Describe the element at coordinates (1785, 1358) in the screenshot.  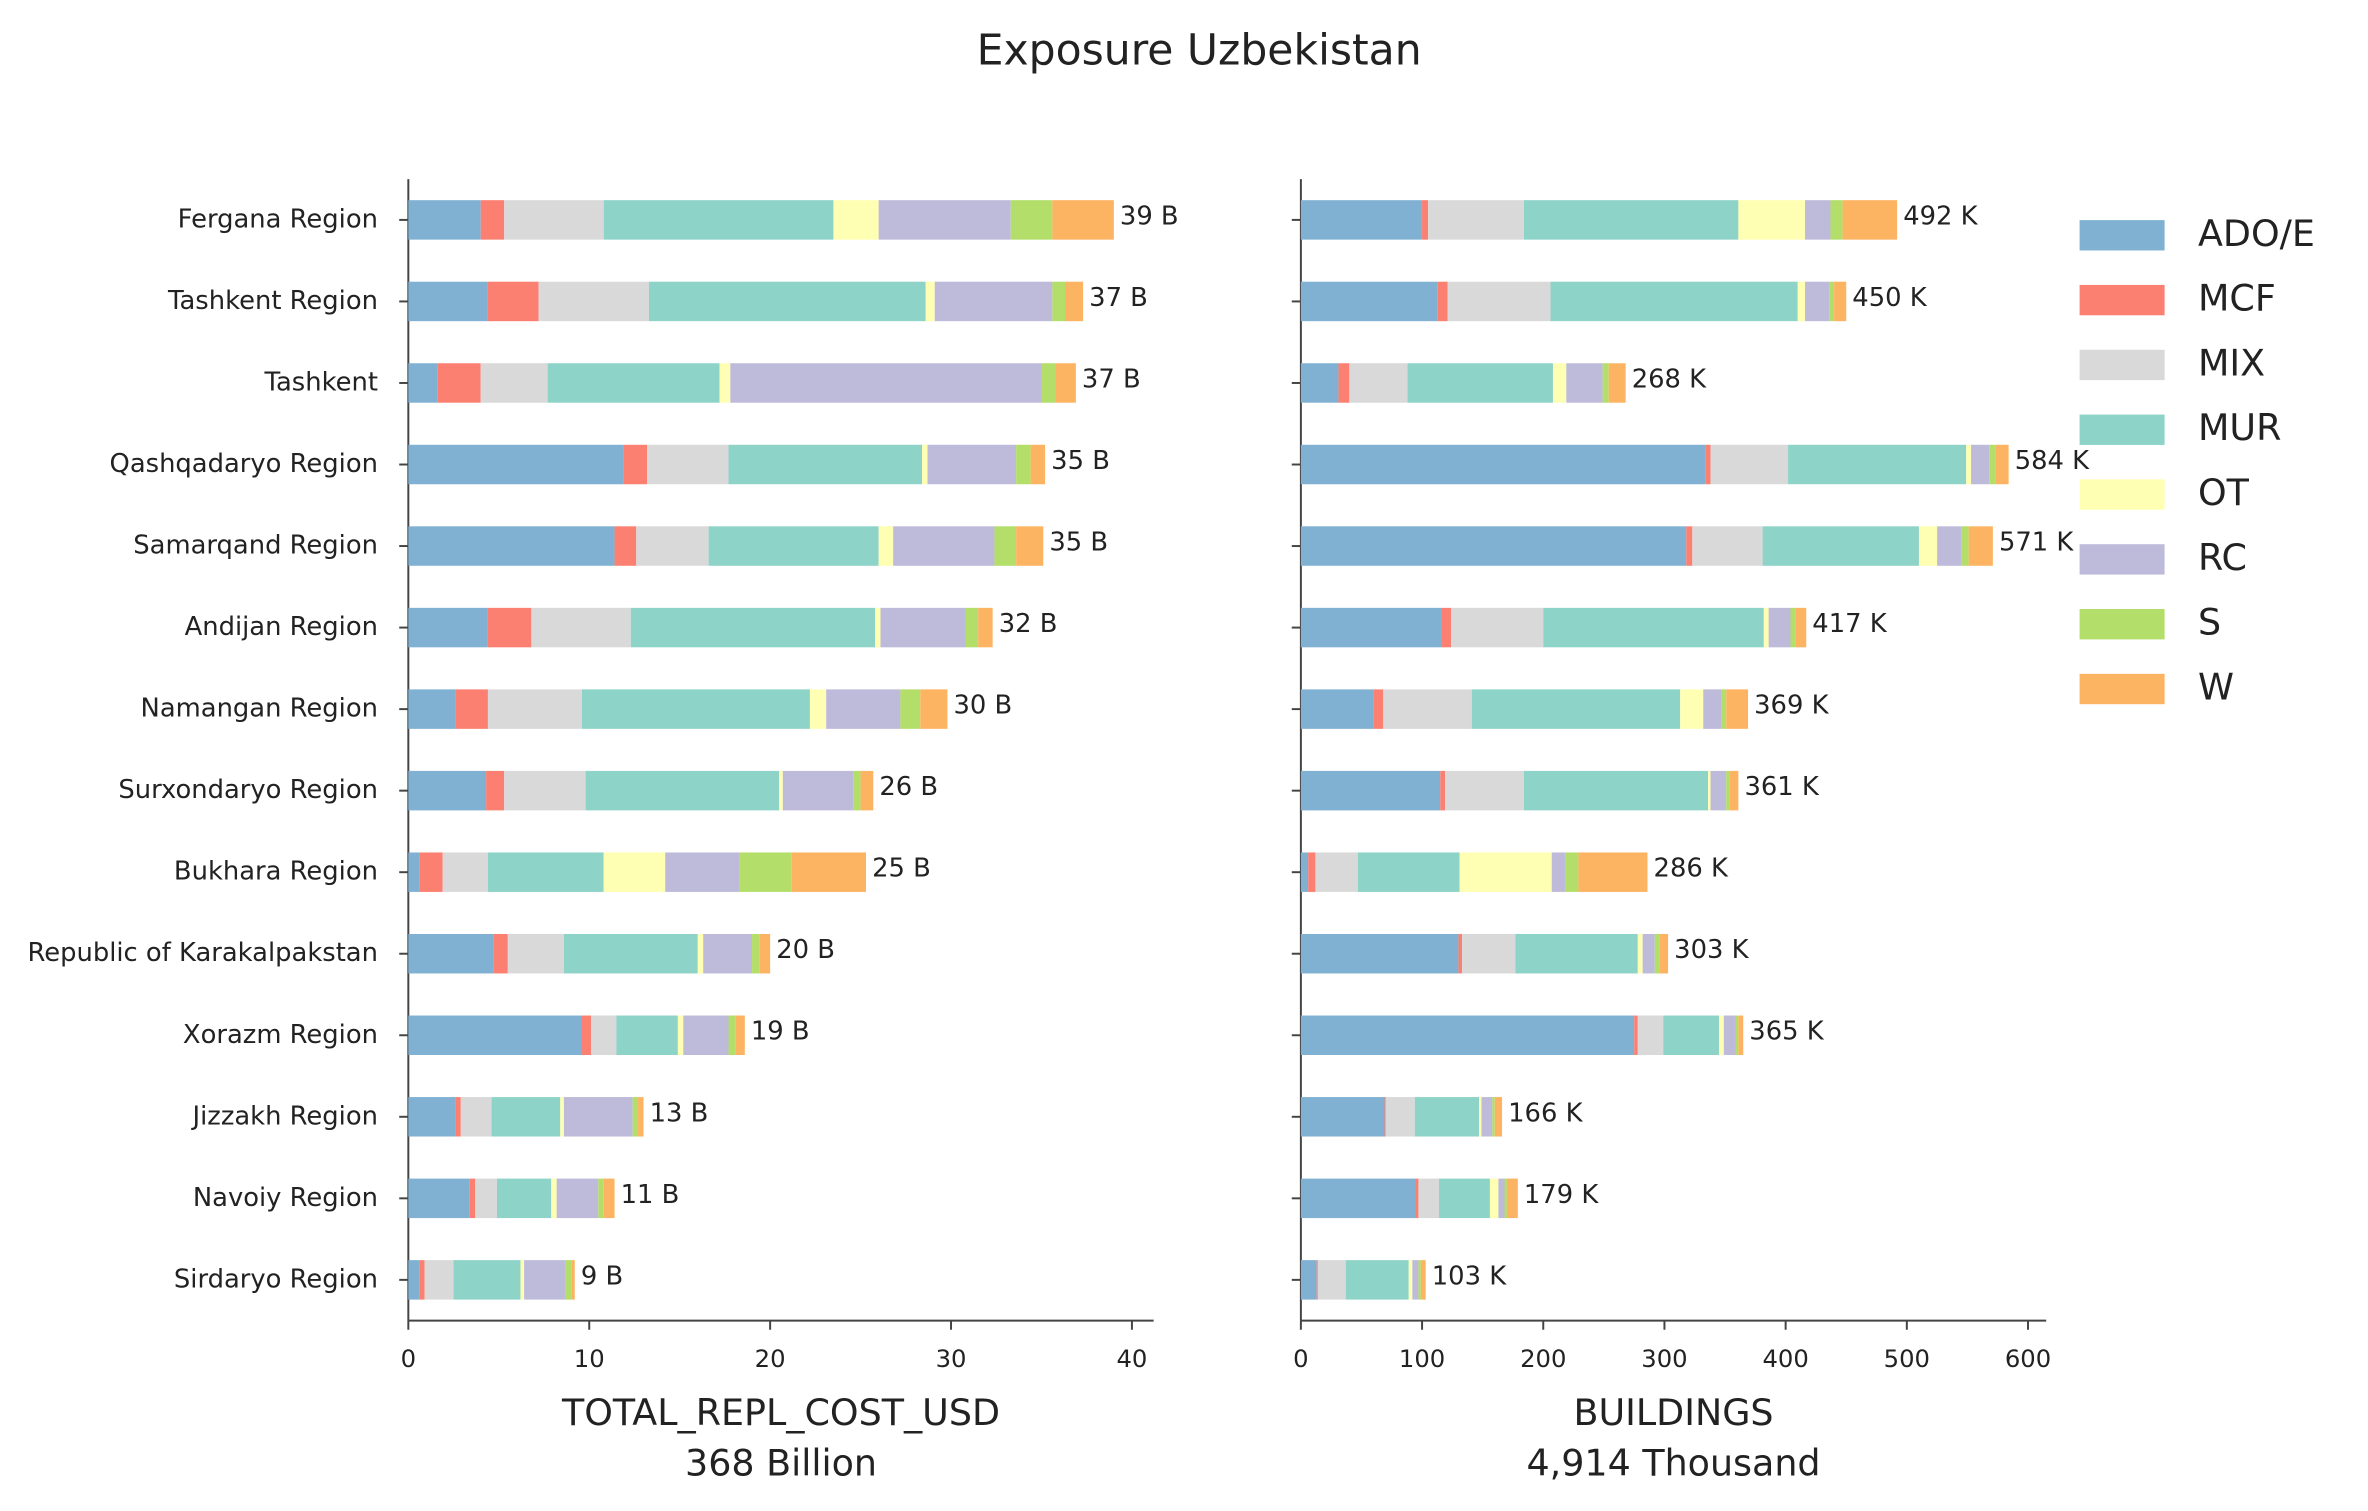
I see `x-tick-label: 400` at that location.